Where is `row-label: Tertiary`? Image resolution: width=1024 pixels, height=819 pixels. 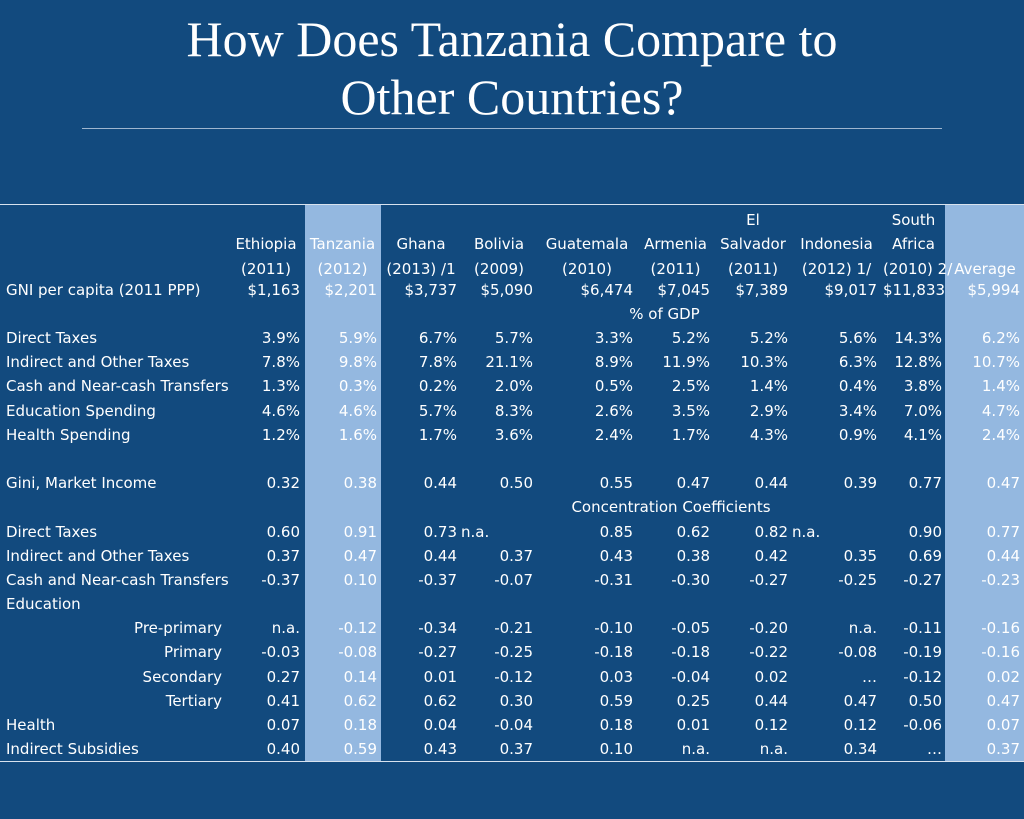
row-label: Tertiary is located at coordinates (193, 700).